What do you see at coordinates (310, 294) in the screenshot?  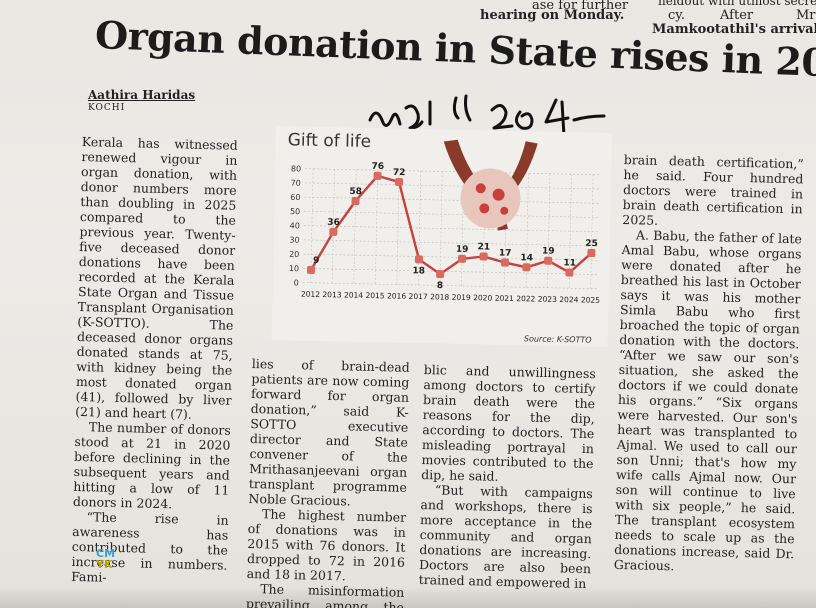 I see `x-tick-label: 2012` at bounding box center [310, 294].